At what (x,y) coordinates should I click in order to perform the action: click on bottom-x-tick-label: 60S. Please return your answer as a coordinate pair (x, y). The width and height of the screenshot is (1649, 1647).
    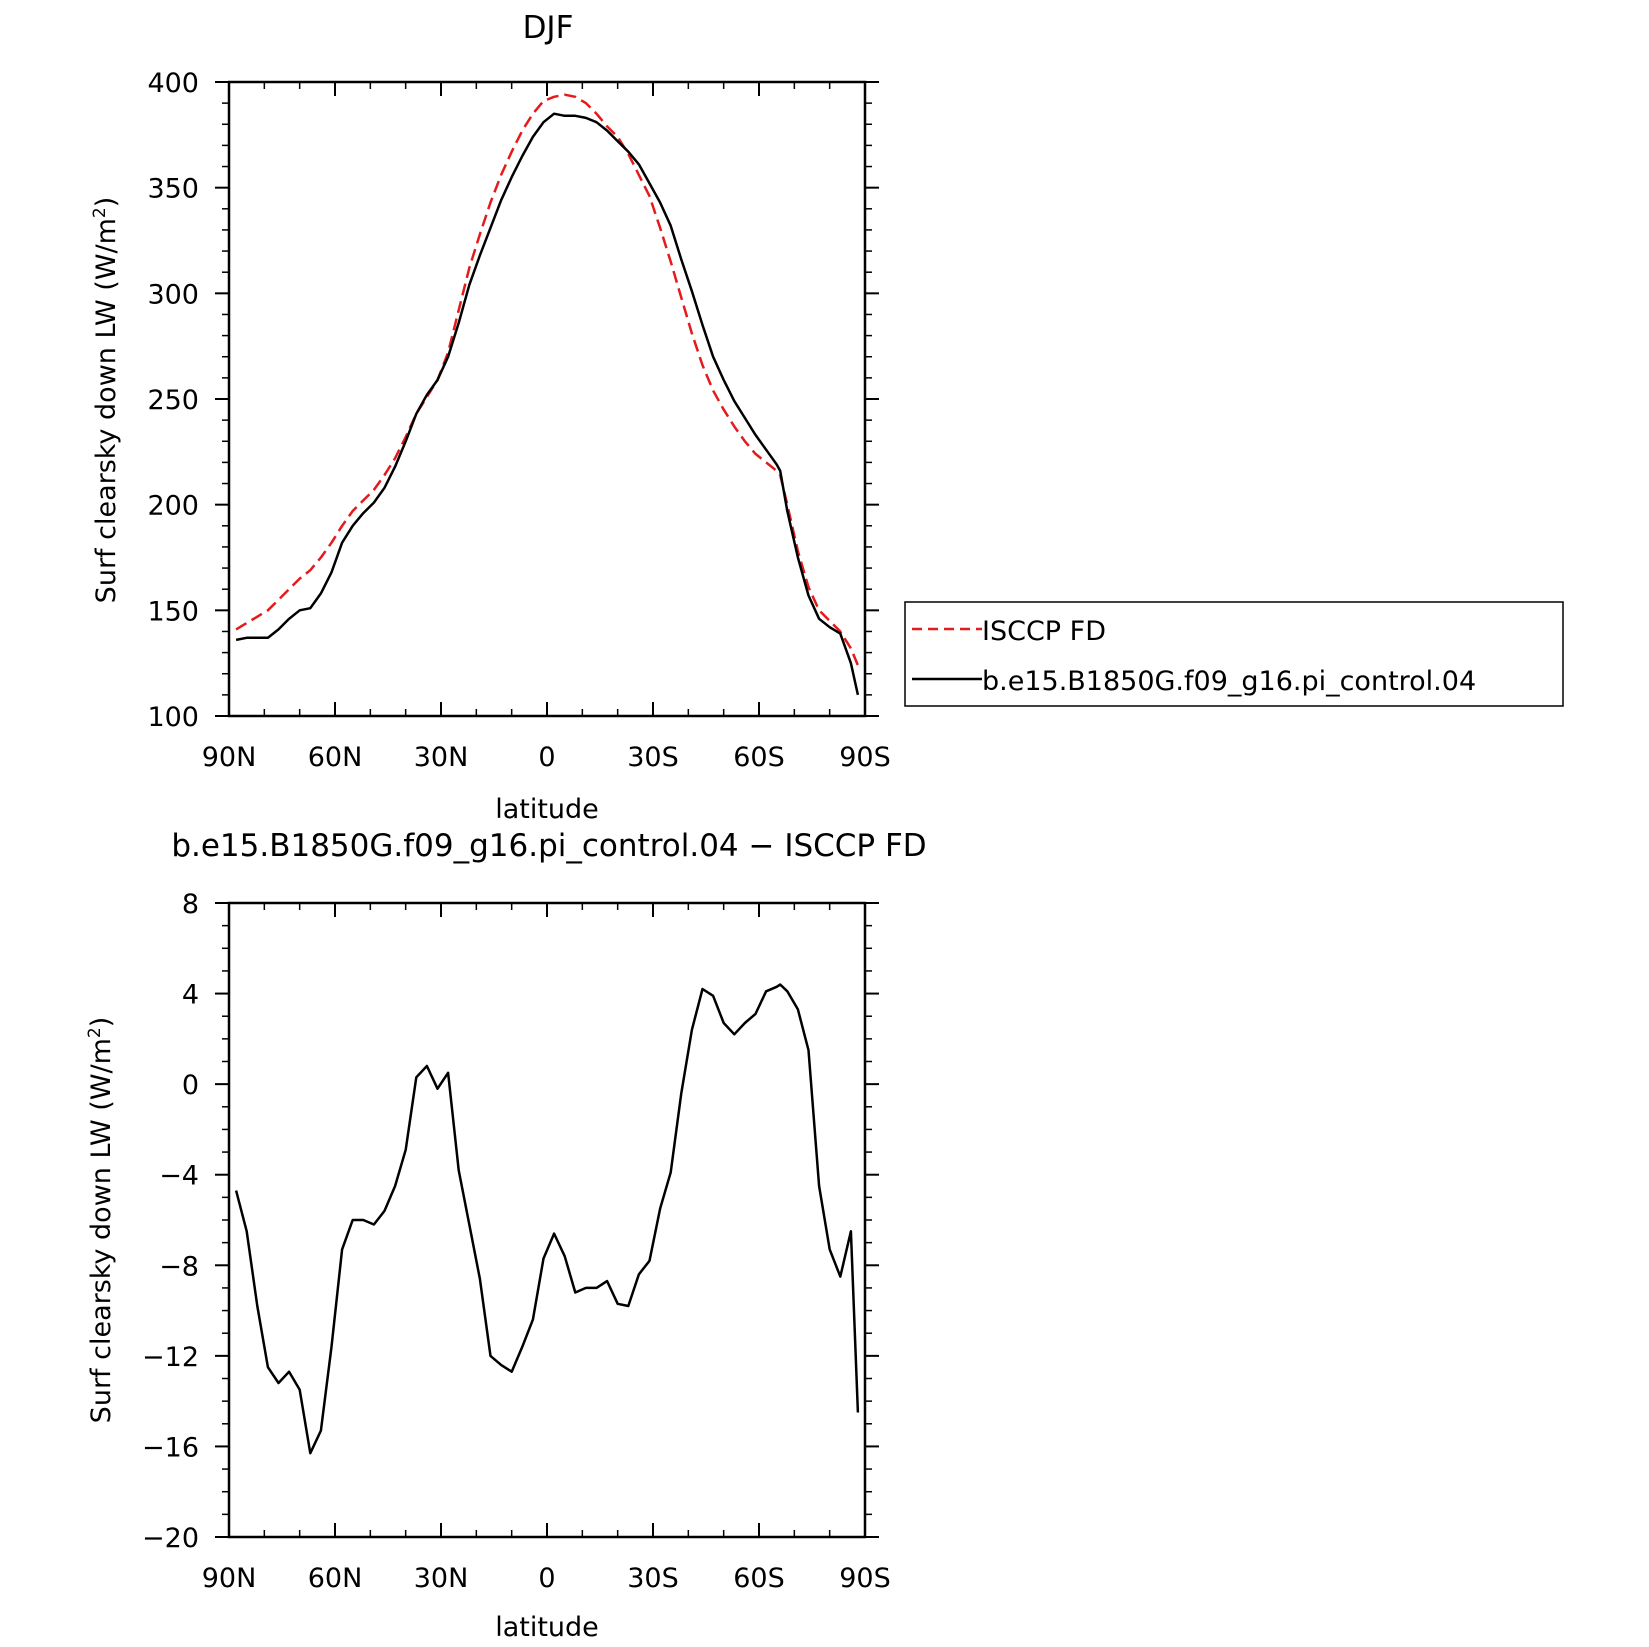
    Looking at the image, I should click on (759, 1578).